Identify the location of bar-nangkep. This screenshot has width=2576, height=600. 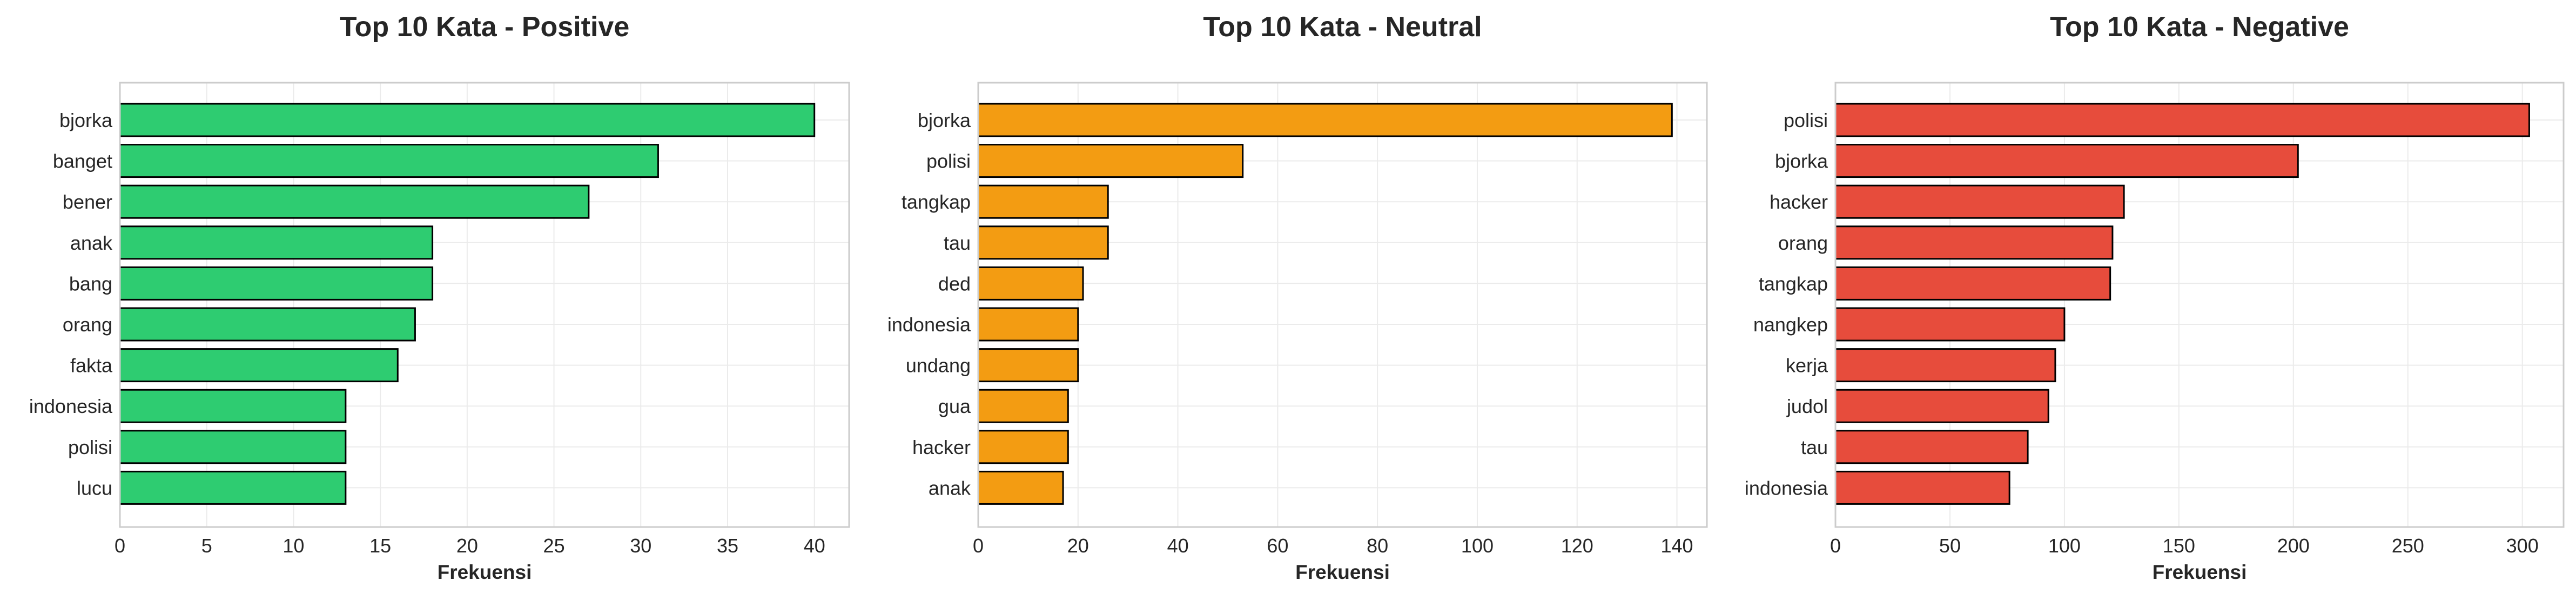
(1950, 325).